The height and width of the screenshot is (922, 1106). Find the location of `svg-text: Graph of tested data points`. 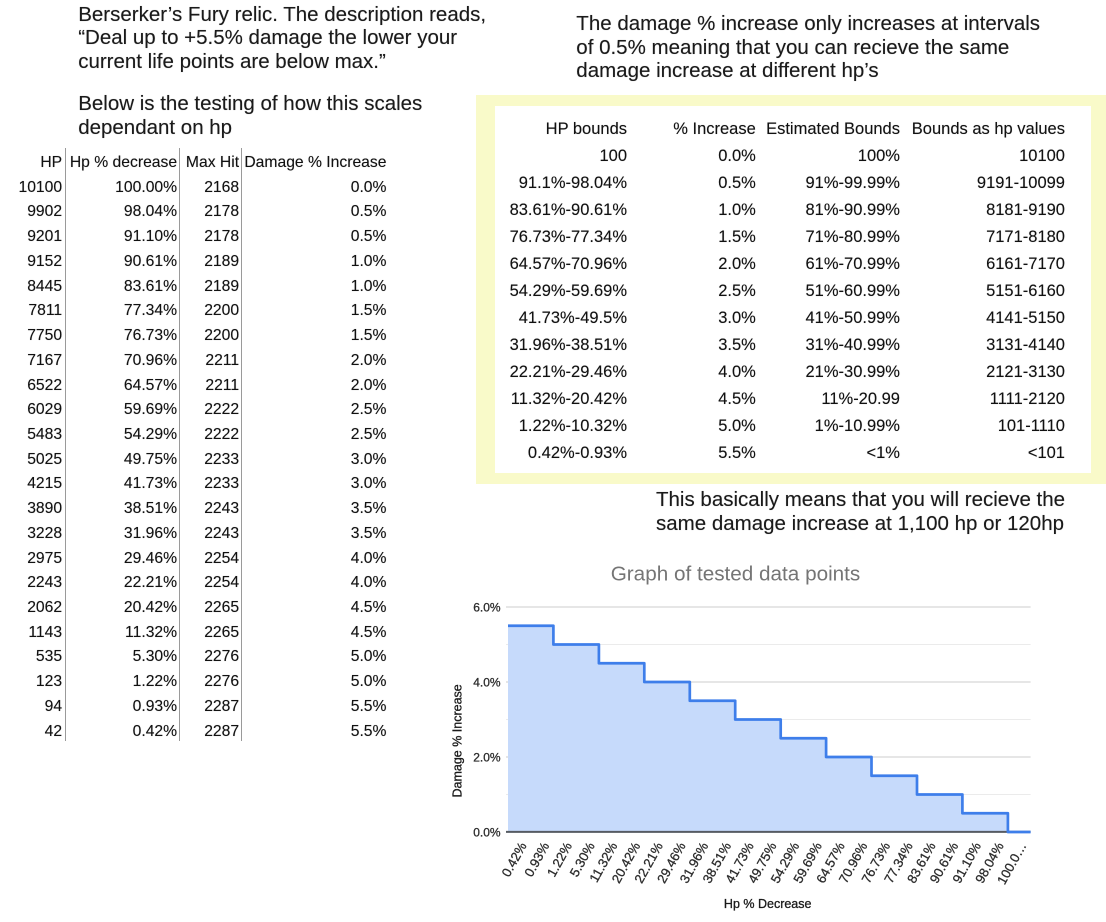

svg-text: Graph of tested data points is located at coordinates (736, 574).